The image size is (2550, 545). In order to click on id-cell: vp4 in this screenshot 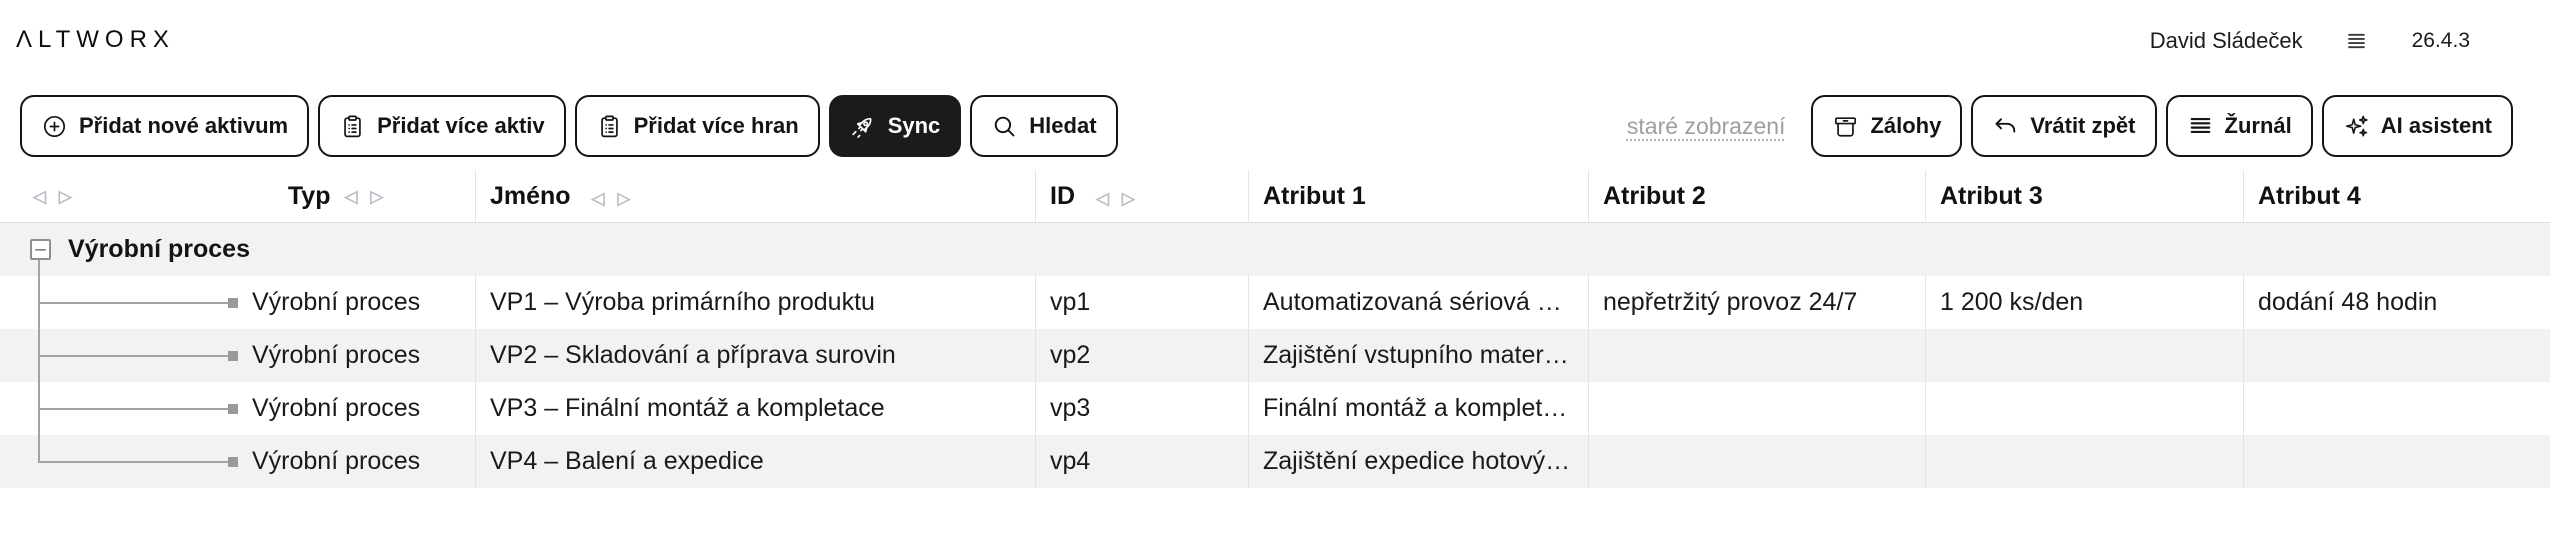, I will do `click(1141, 461)`.